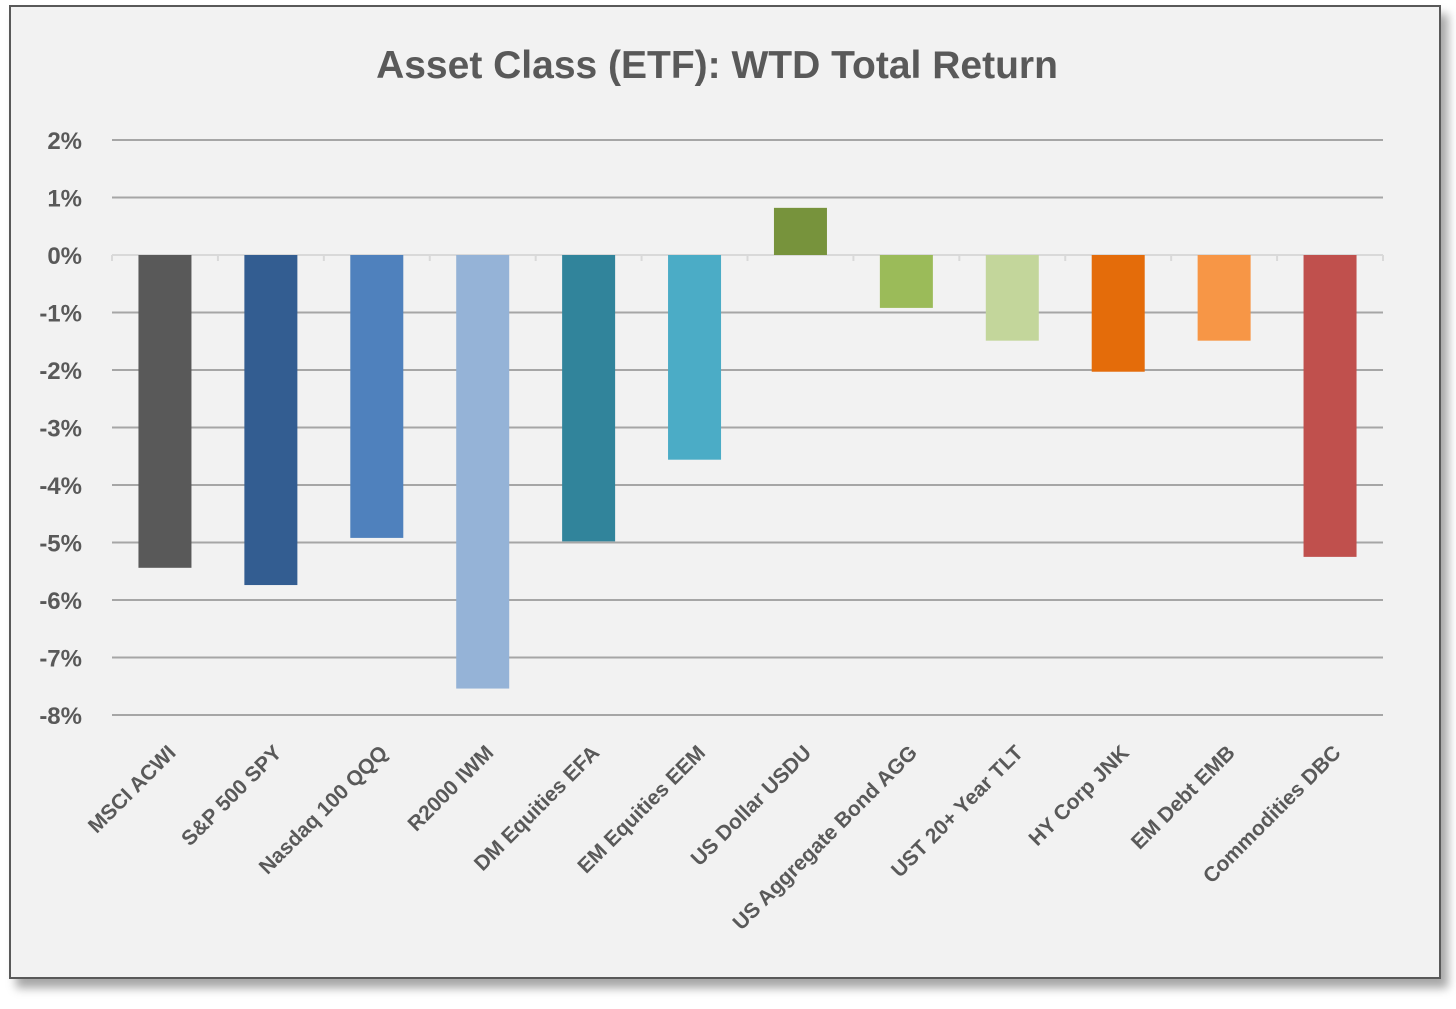 The height and width of the screenshot is (1009, 1456). I want to click on y-tick-label: -6%, so click(60, 601).